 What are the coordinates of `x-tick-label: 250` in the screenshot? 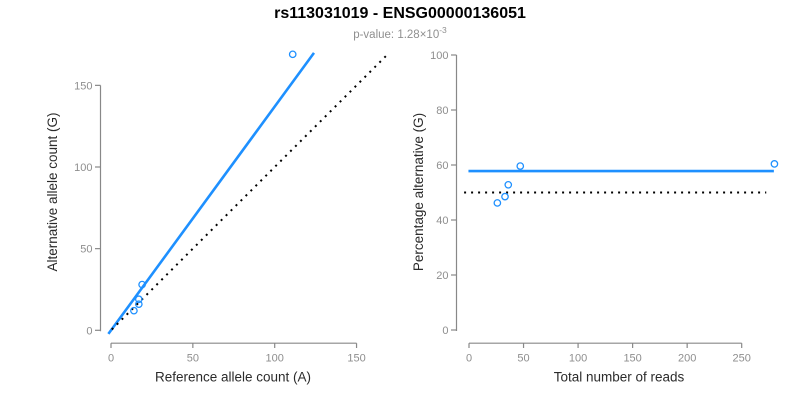 It's located at (742, 359).